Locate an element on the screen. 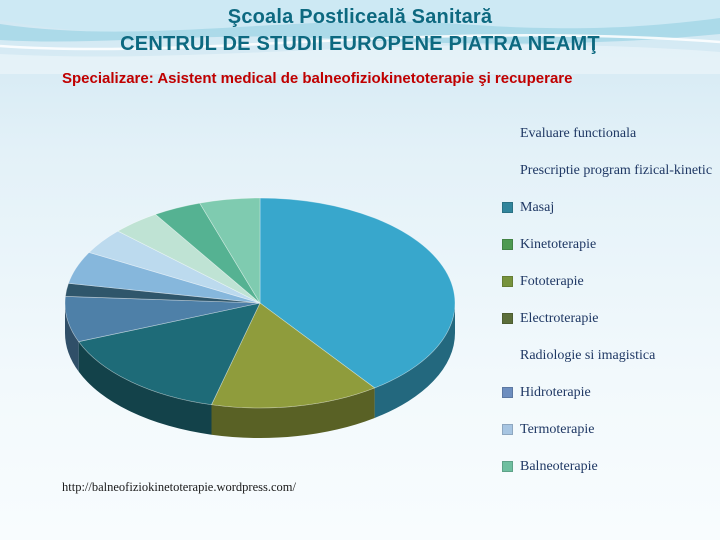 This screenshot has height=540, width=720. legend-item: Kinetoterapie is located at coordinates (608, 245).